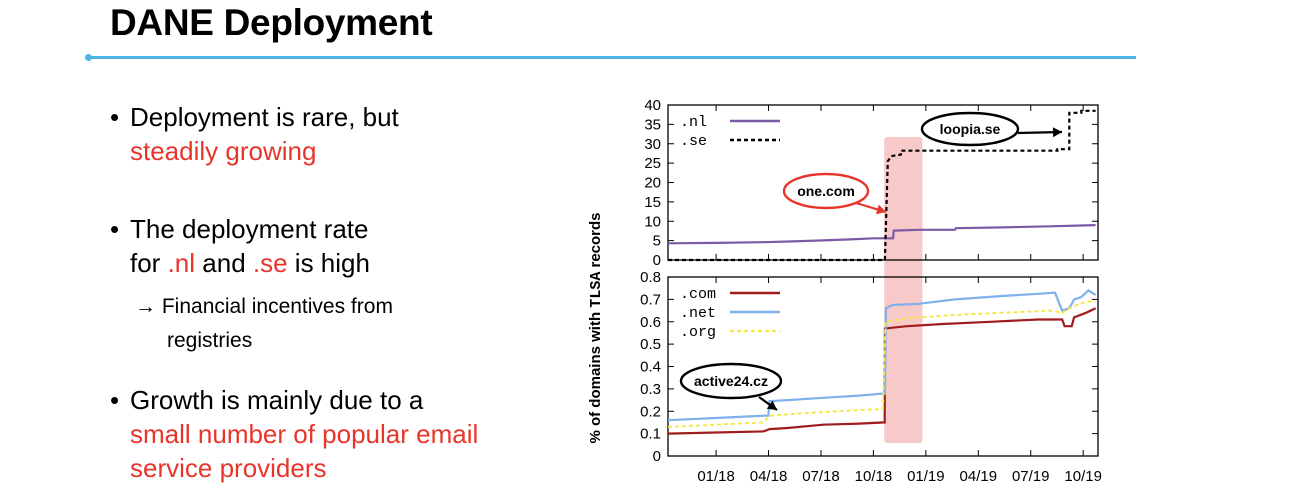 Image resolution: width=1290 pixels, height=500 pixels. What do you see at coordinates (652, 144) in the screenshot?
I see `y-tick-label: 30` at bounding box center [652, 144].